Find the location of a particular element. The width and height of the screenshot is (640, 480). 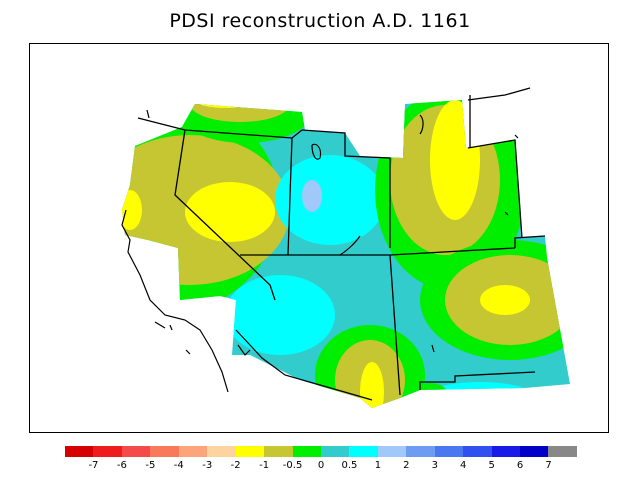

legend-tick-label: 5 is located at coordinates (491, 465).